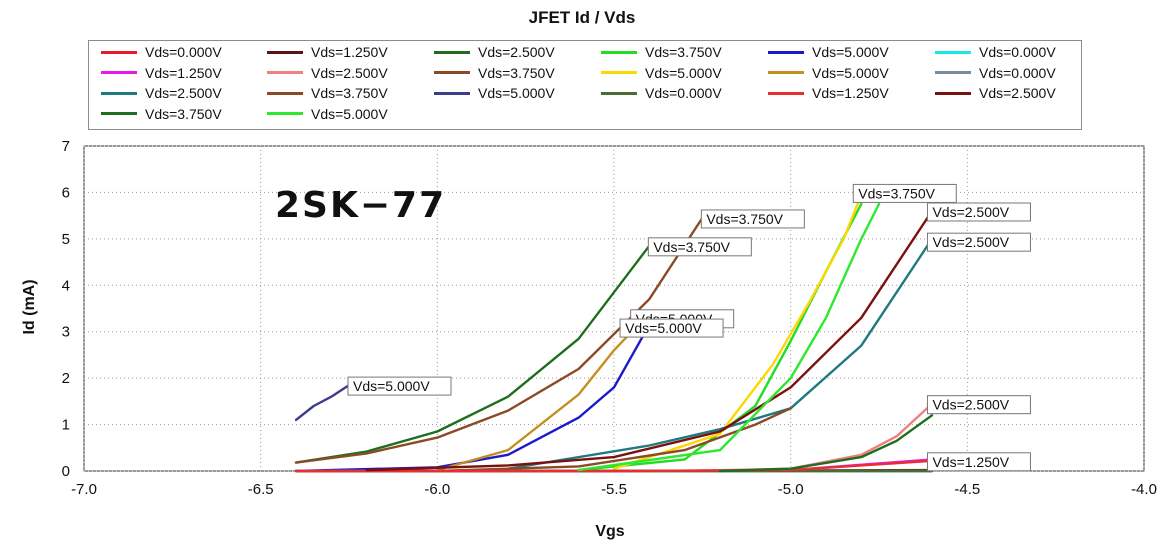  Describe the element at coordinates (66, 192) in the screenshot. I see `y-tick-label: 6` at that location.